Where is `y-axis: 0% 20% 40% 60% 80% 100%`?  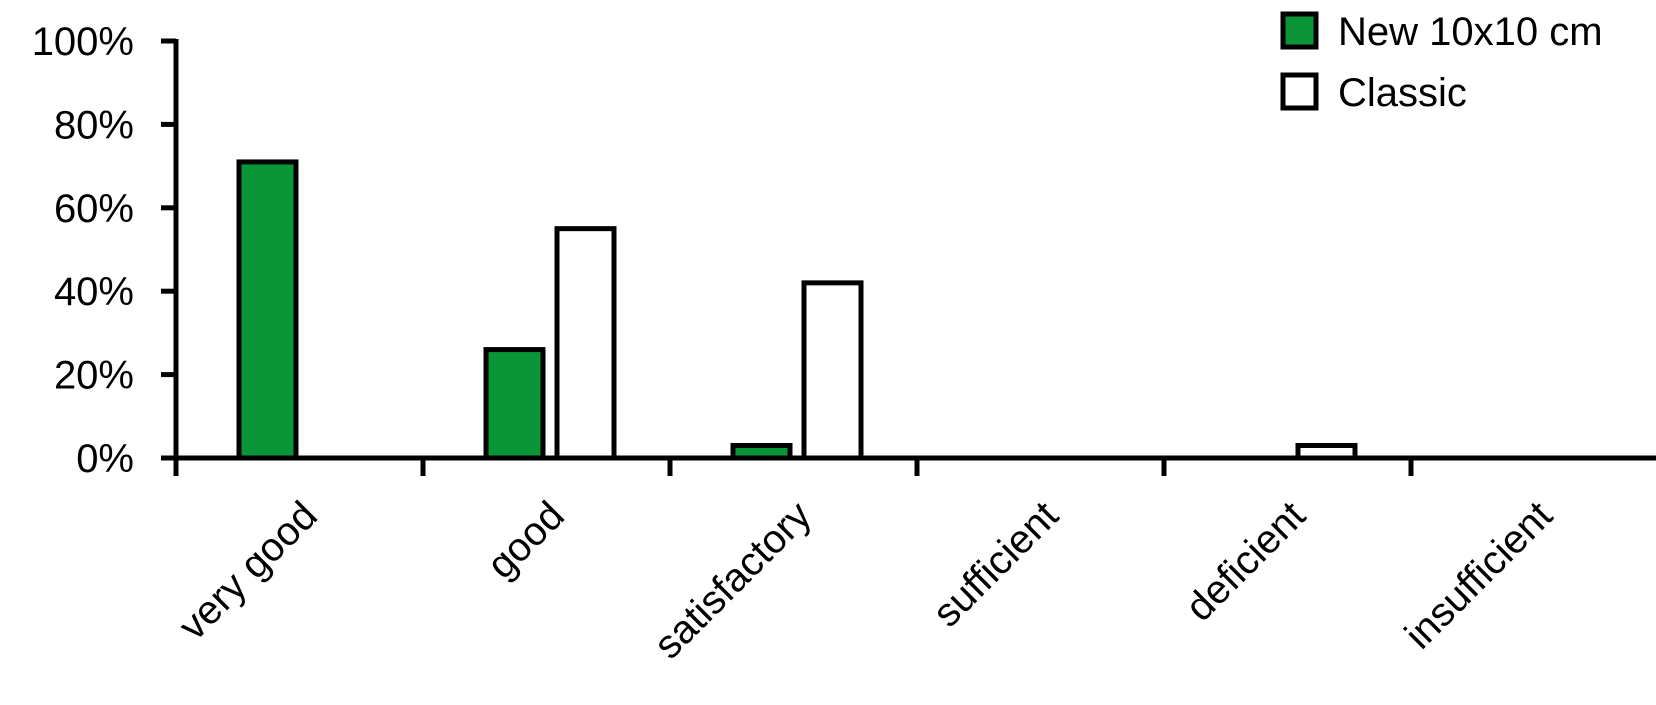 y-axis: 0% 20% 40% 60% 80% 100% is located at coordinates (105, 250).